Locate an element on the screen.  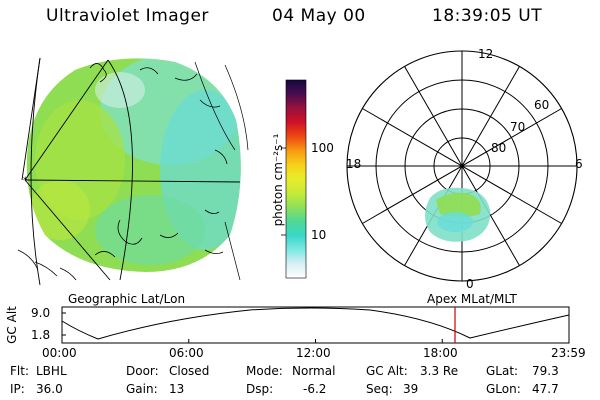
mlat-label-70: 70 is located at coordinates (518, 127).